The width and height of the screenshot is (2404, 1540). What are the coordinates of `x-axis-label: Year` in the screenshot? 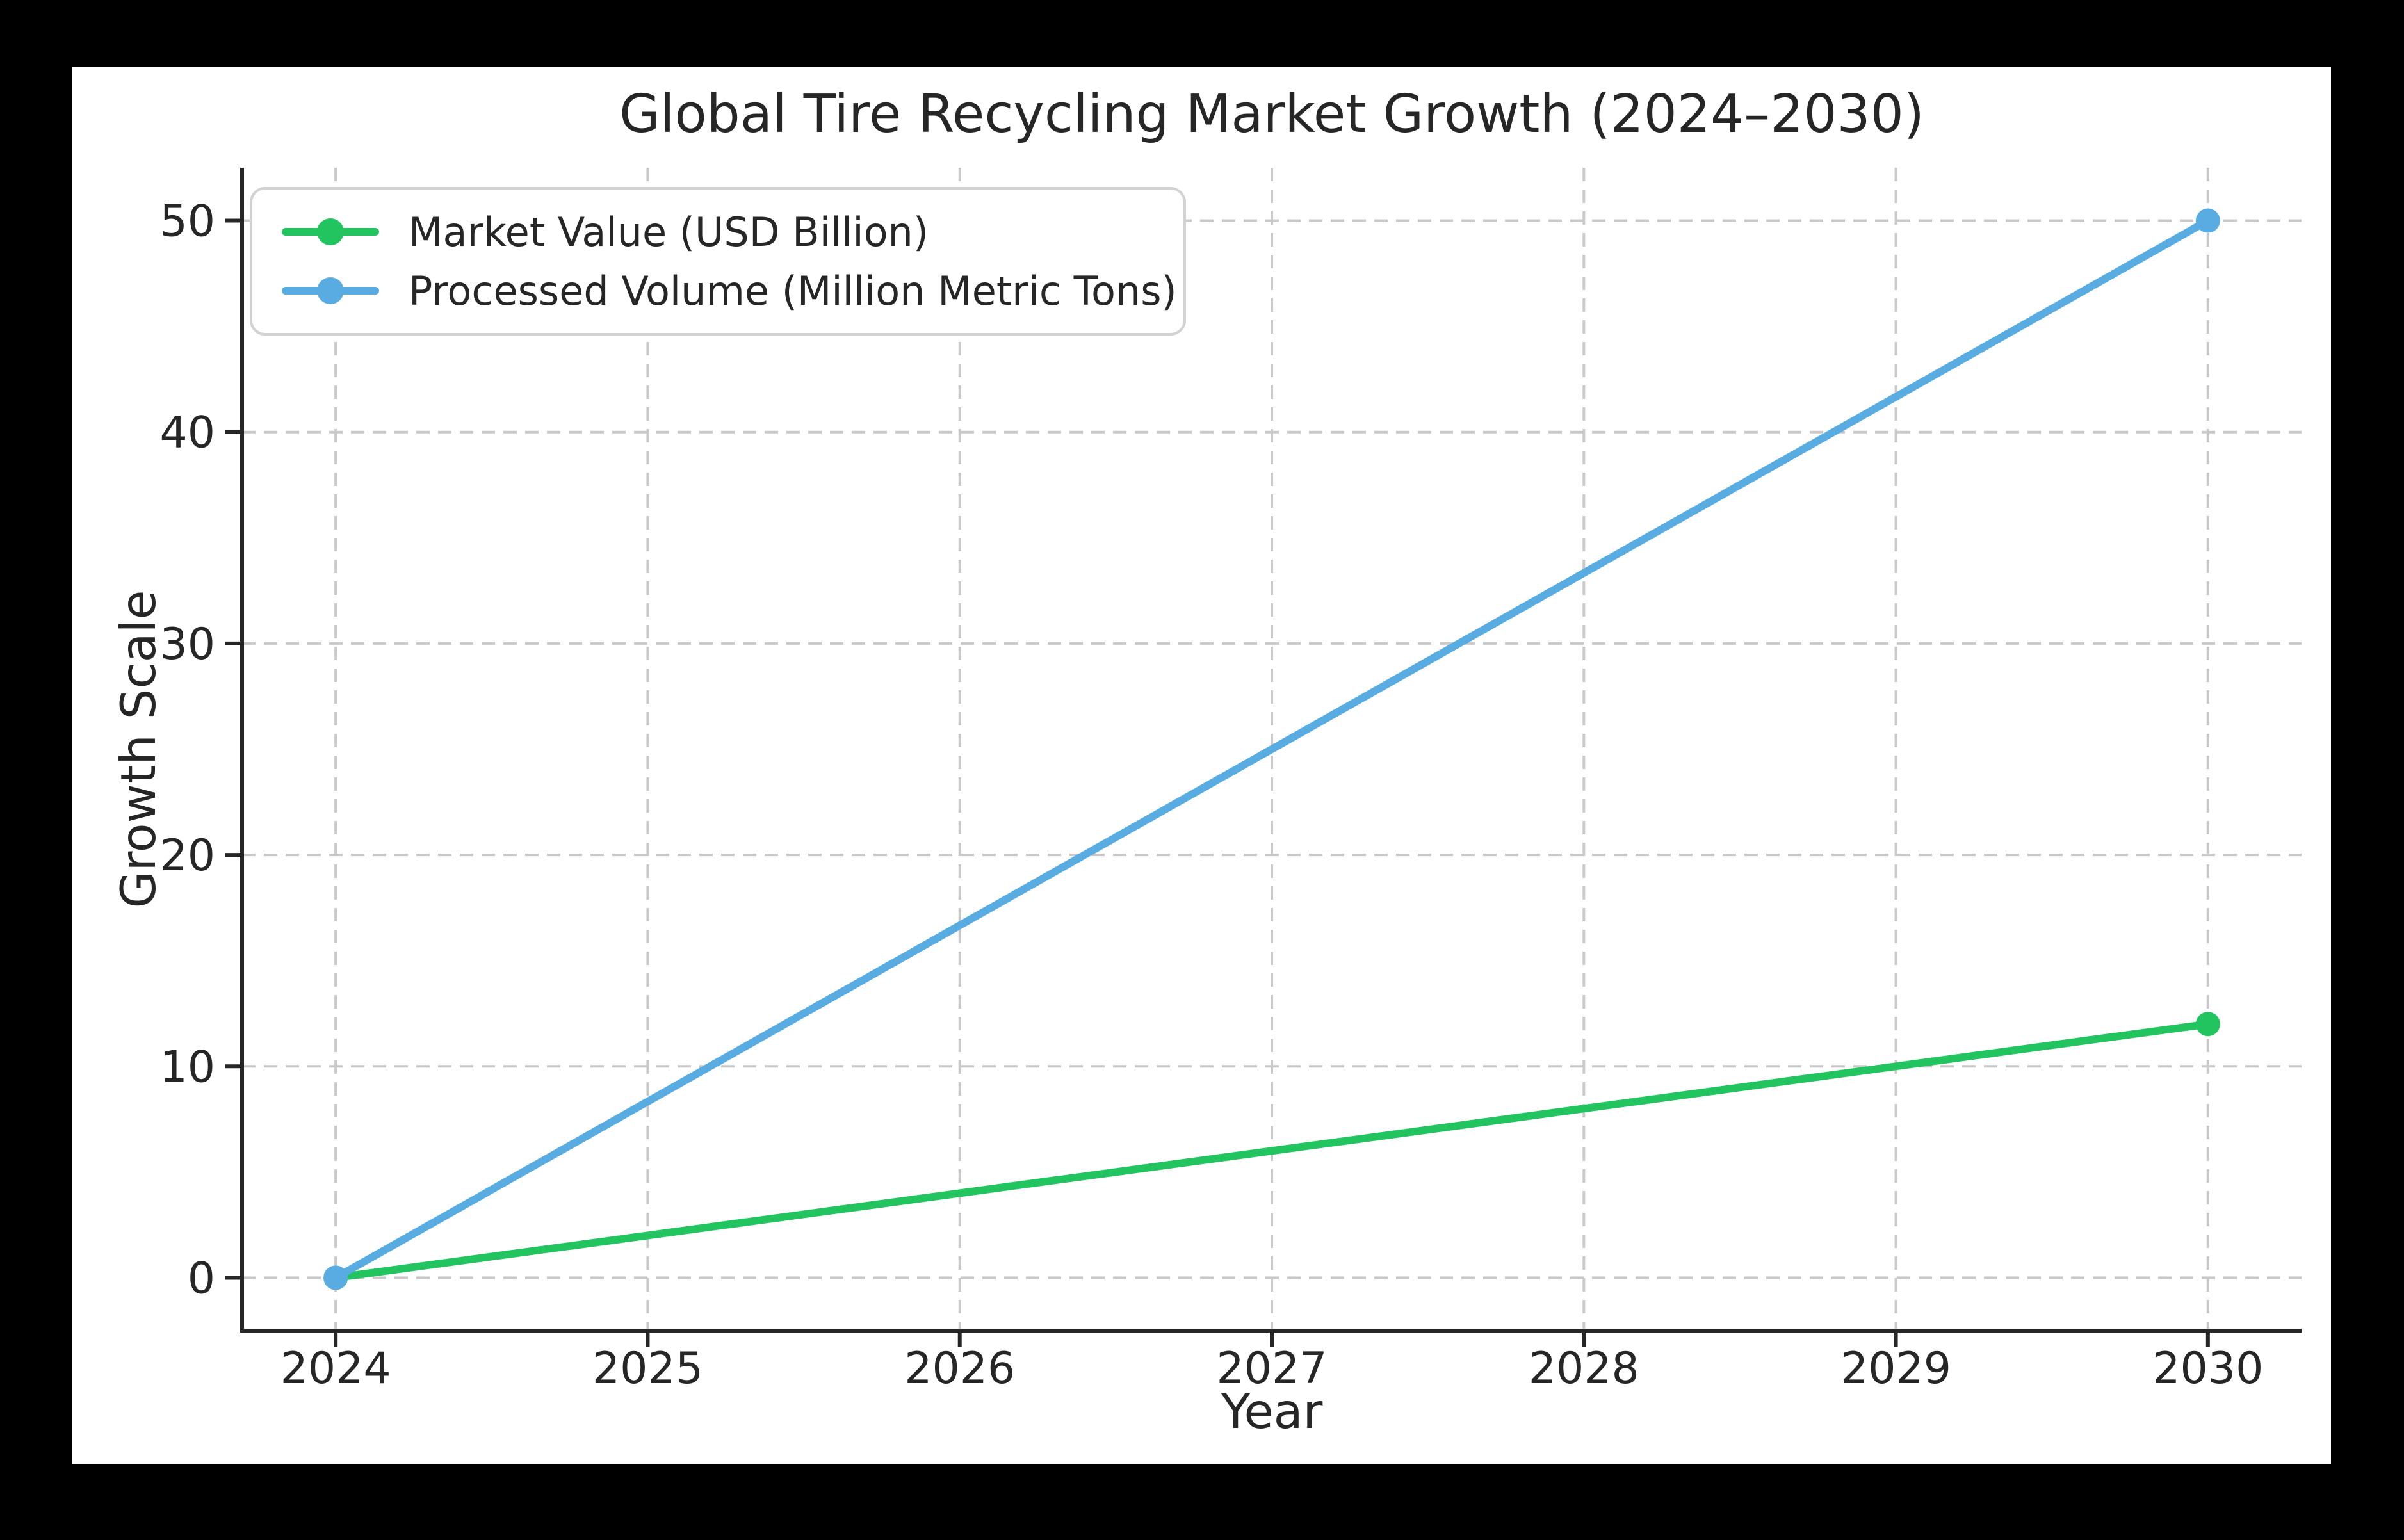 It's located at (1272, 1411).